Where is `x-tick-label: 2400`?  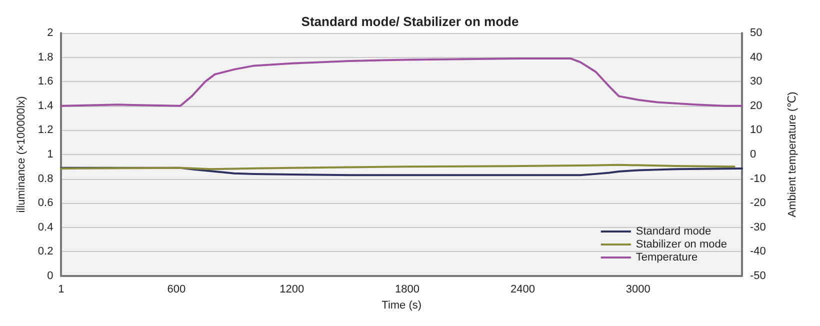
x-tick-label: 2400 is located at coordinates (522, 290).